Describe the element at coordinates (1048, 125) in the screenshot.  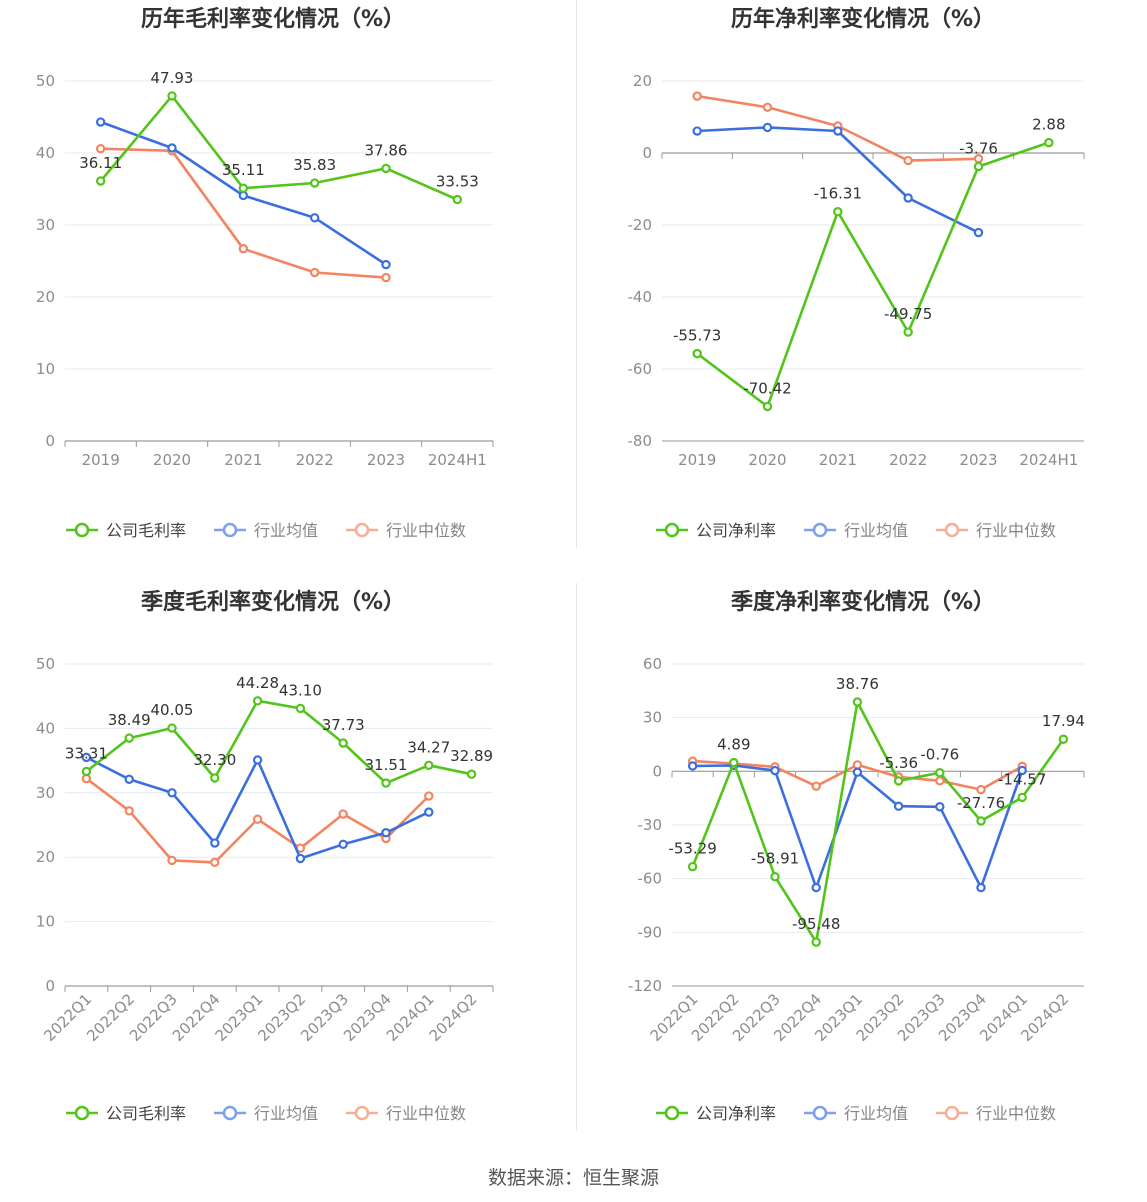
I see `data-label: 2.88` at that location.